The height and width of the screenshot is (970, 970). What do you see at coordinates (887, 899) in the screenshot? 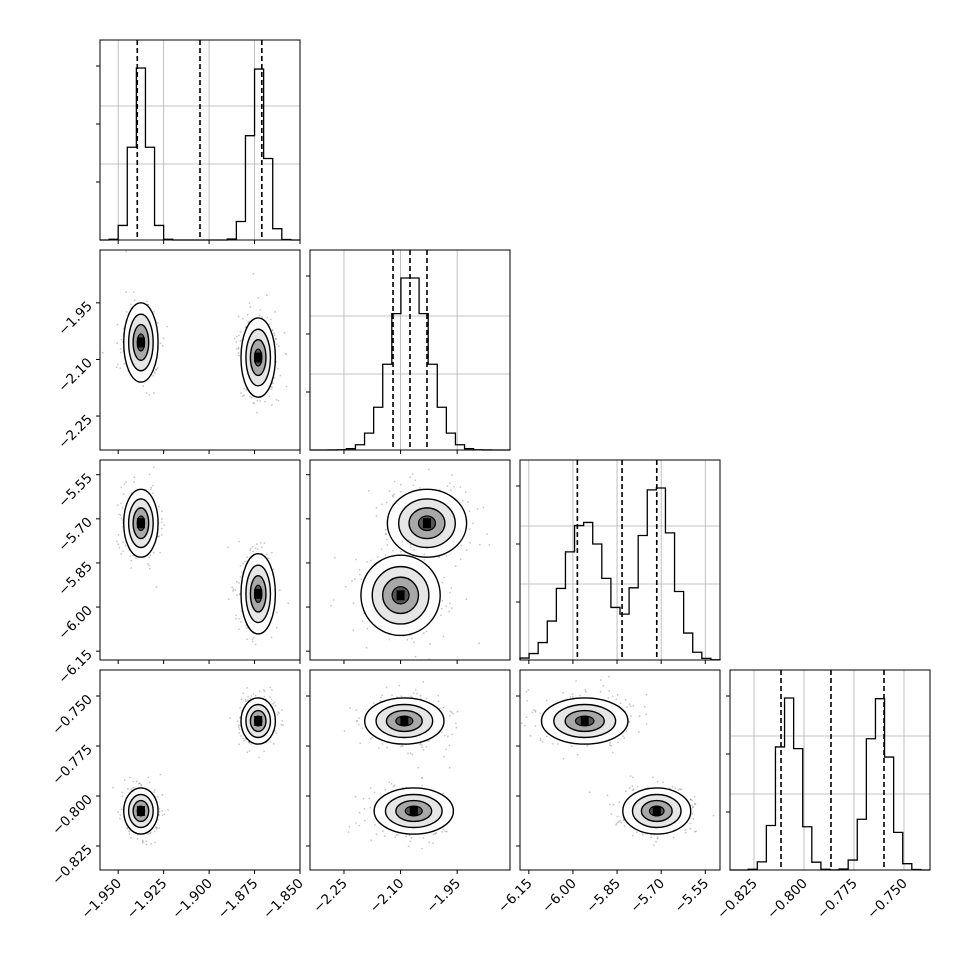
I see `x-tick-label-p3-3: −0.750` at bounding box center [887, 899].